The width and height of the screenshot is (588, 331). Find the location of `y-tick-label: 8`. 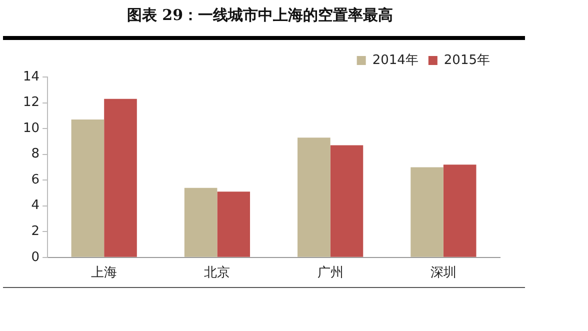

y-tick-label: 8 is located at coordinates (35, 154).